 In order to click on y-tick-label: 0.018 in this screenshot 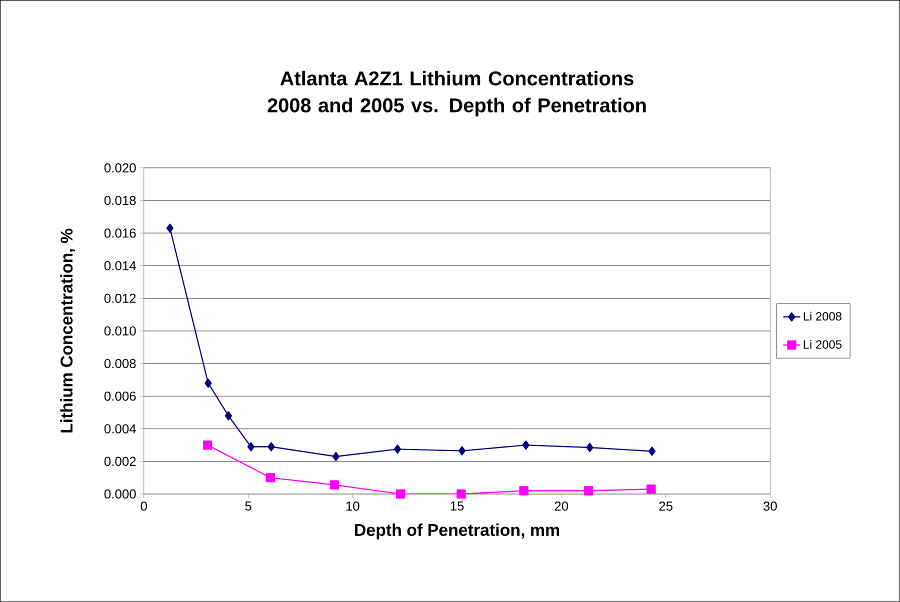, I will do `click(120, 201)`.